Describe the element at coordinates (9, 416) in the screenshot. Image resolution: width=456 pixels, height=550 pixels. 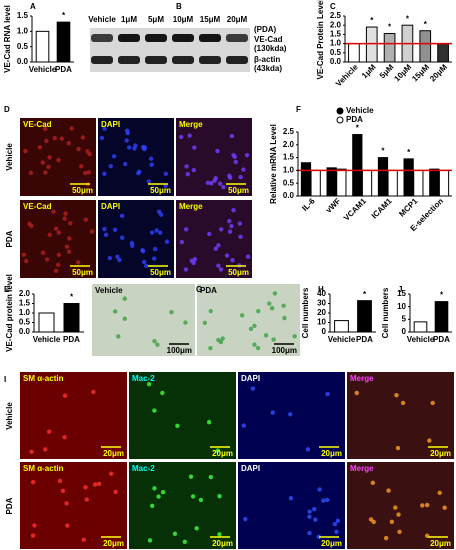
I see `row-label: Vehicle` at that location.